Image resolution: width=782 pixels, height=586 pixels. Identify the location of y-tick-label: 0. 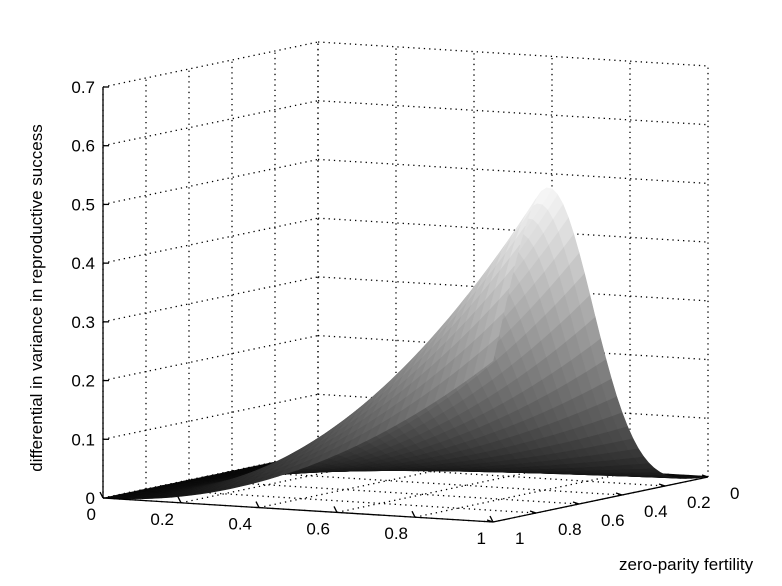
(734, 493).